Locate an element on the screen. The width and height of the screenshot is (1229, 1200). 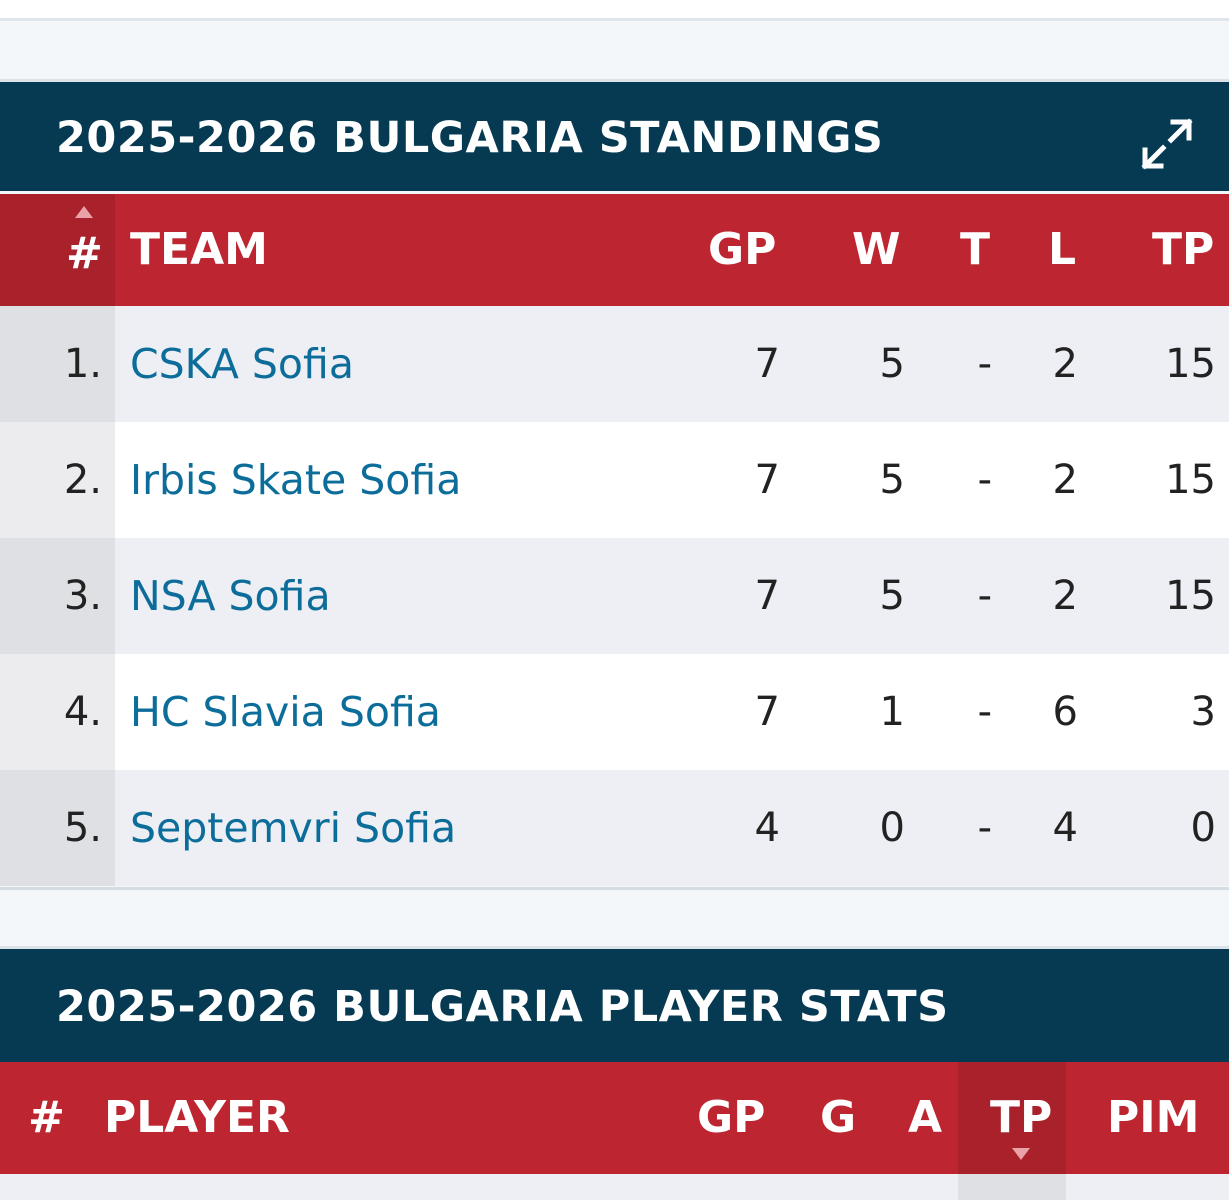
standings-header: 2025-2026 BULGARIA STANDINGS is located at coordinates (614, 135).